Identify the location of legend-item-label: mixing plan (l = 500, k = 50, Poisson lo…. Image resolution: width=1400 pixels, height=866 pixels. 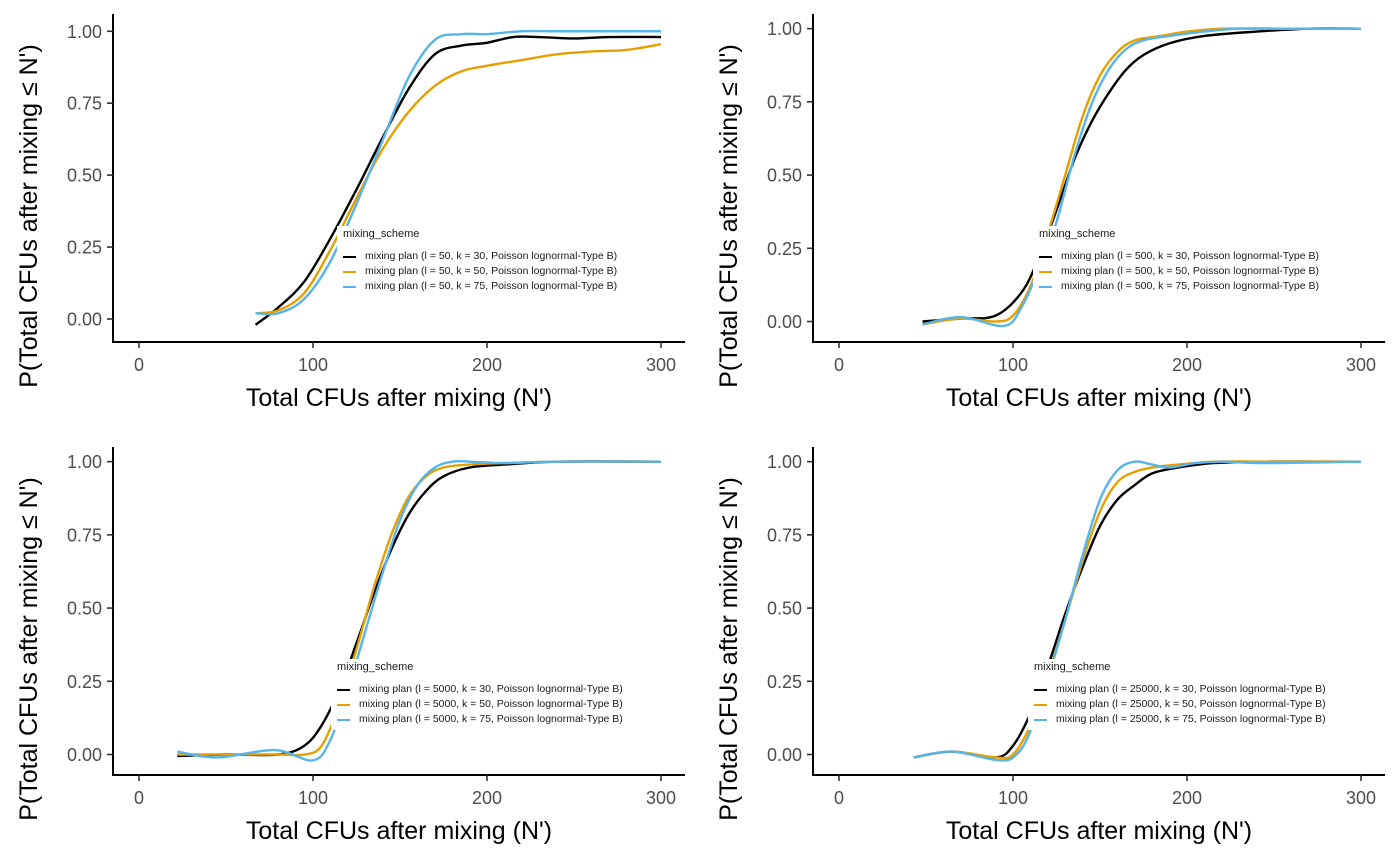
(1190, 271).